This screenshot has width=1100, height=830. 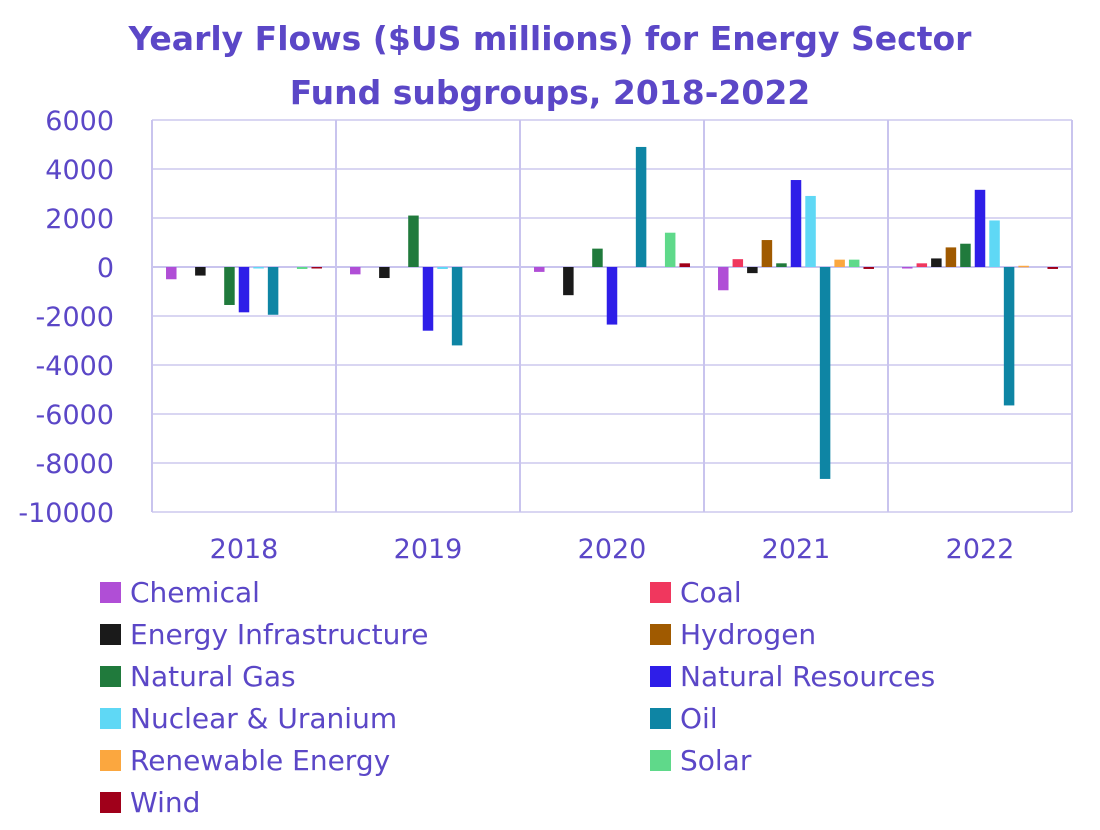 I want to click on y-axis-ticks: 6000 4000 2000 0 -2000 -4000 -6000 -8000 -10000, so click(x=66, y=317).